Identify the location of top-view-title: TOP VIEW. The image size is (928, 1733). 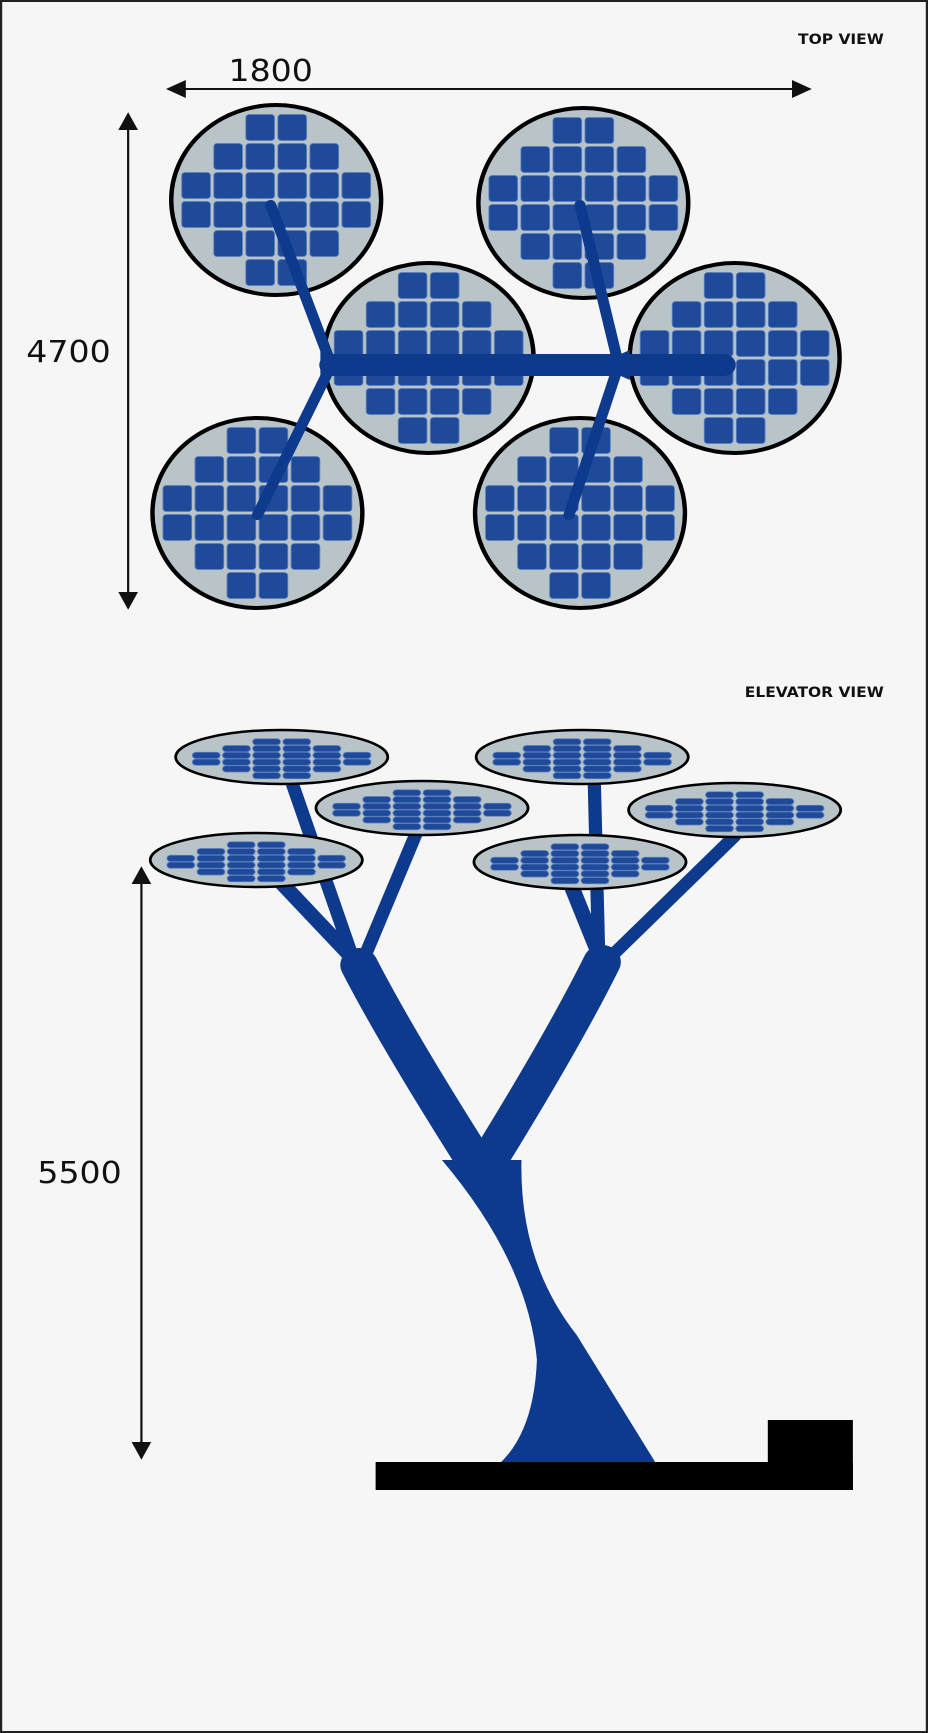
(841, 40).